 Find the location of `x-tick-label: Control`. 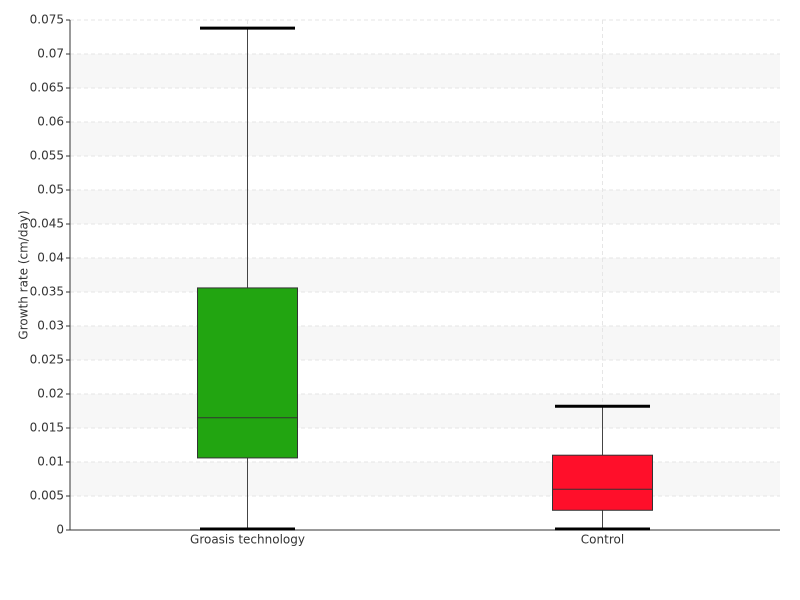

x-tick-label: Control is located at coordinates (602, 540).